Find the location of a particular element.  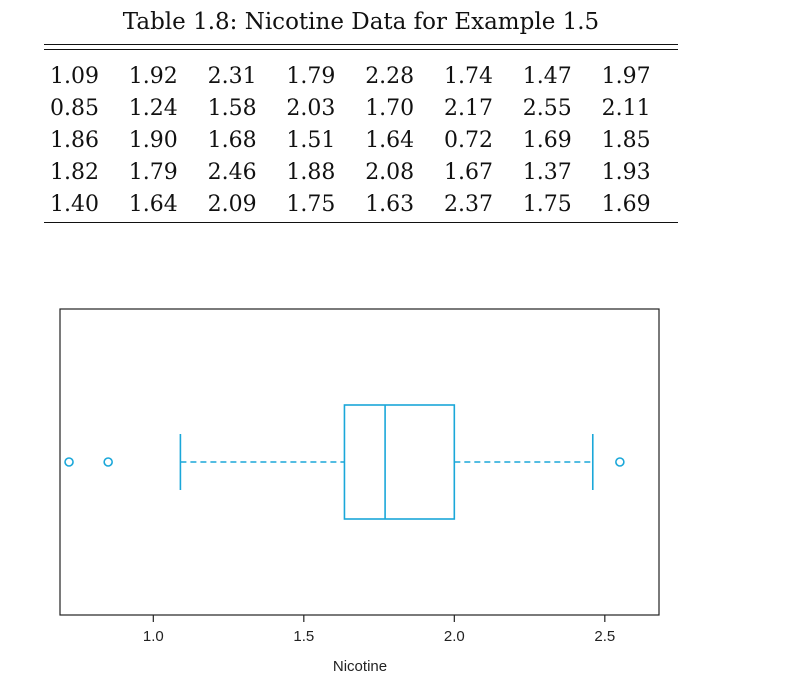

table-cell: 2.55 is located at coordinates (547, 108).